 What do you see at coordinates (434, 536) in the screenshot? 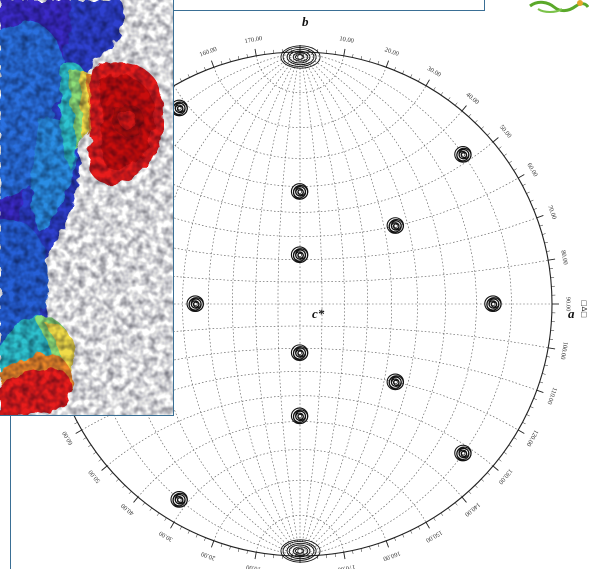
I see `circumference-label: 150.00` at bounding box center [434, 536].